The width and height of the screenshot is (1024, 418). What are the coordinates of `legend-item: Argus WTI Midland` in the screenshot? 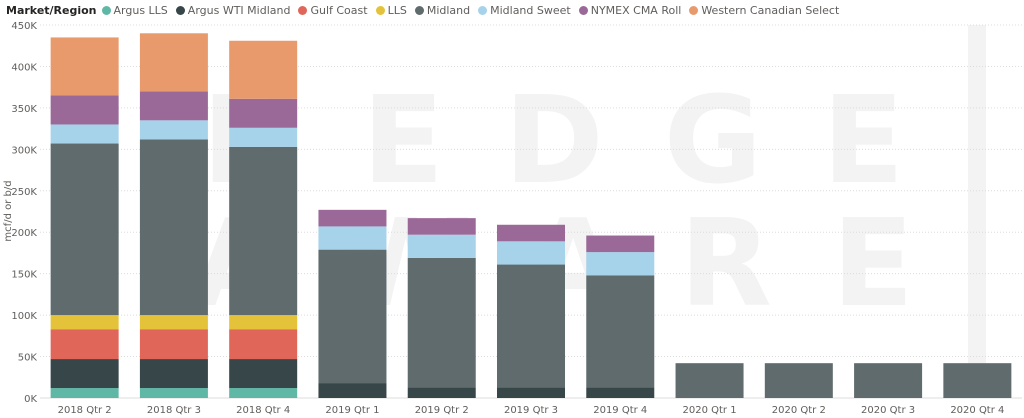 It's located at (233, 10).